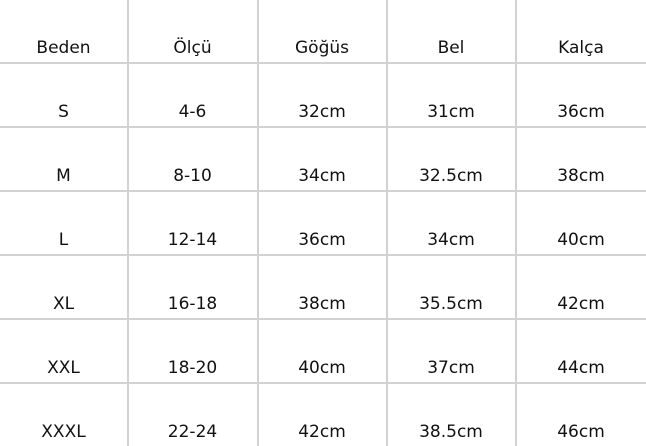 The width and height of the screenshot is (646, 446). Describe the element at coordinates (192, 240) in the screenshot. I see `table-cell: 12-14` at that location.